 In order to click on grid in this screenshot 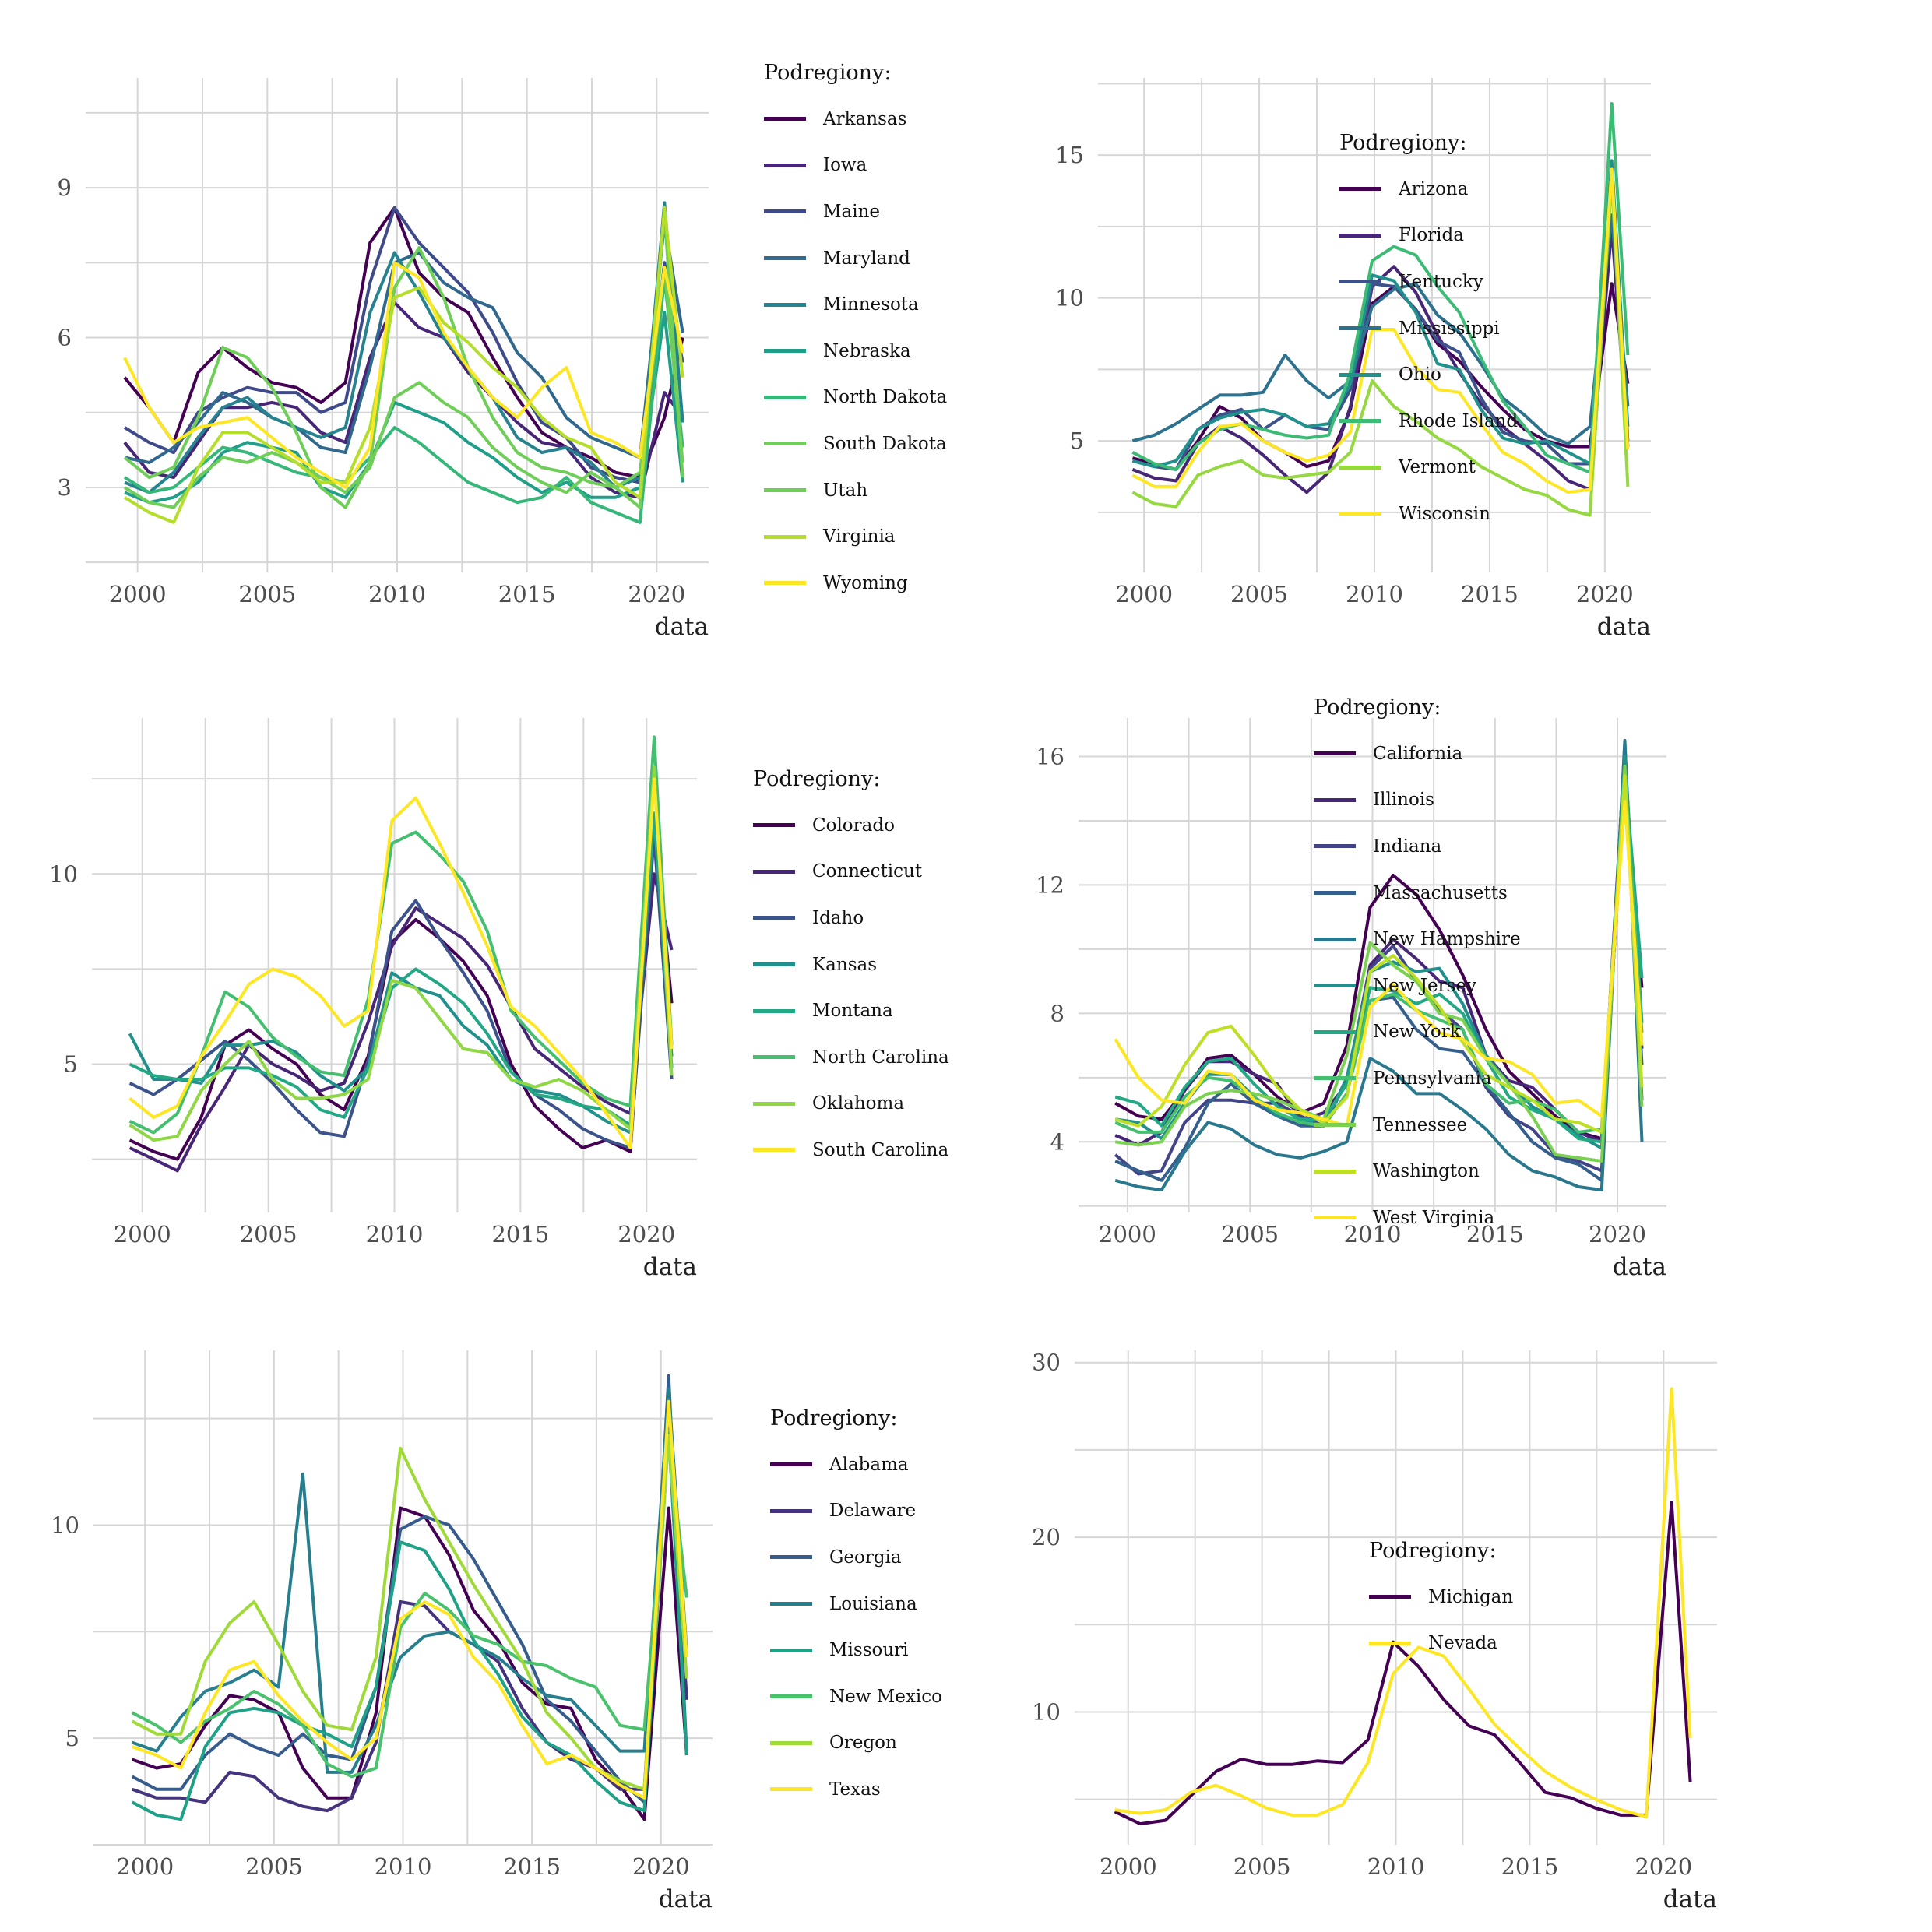, I will do `click(403, 1598)`.